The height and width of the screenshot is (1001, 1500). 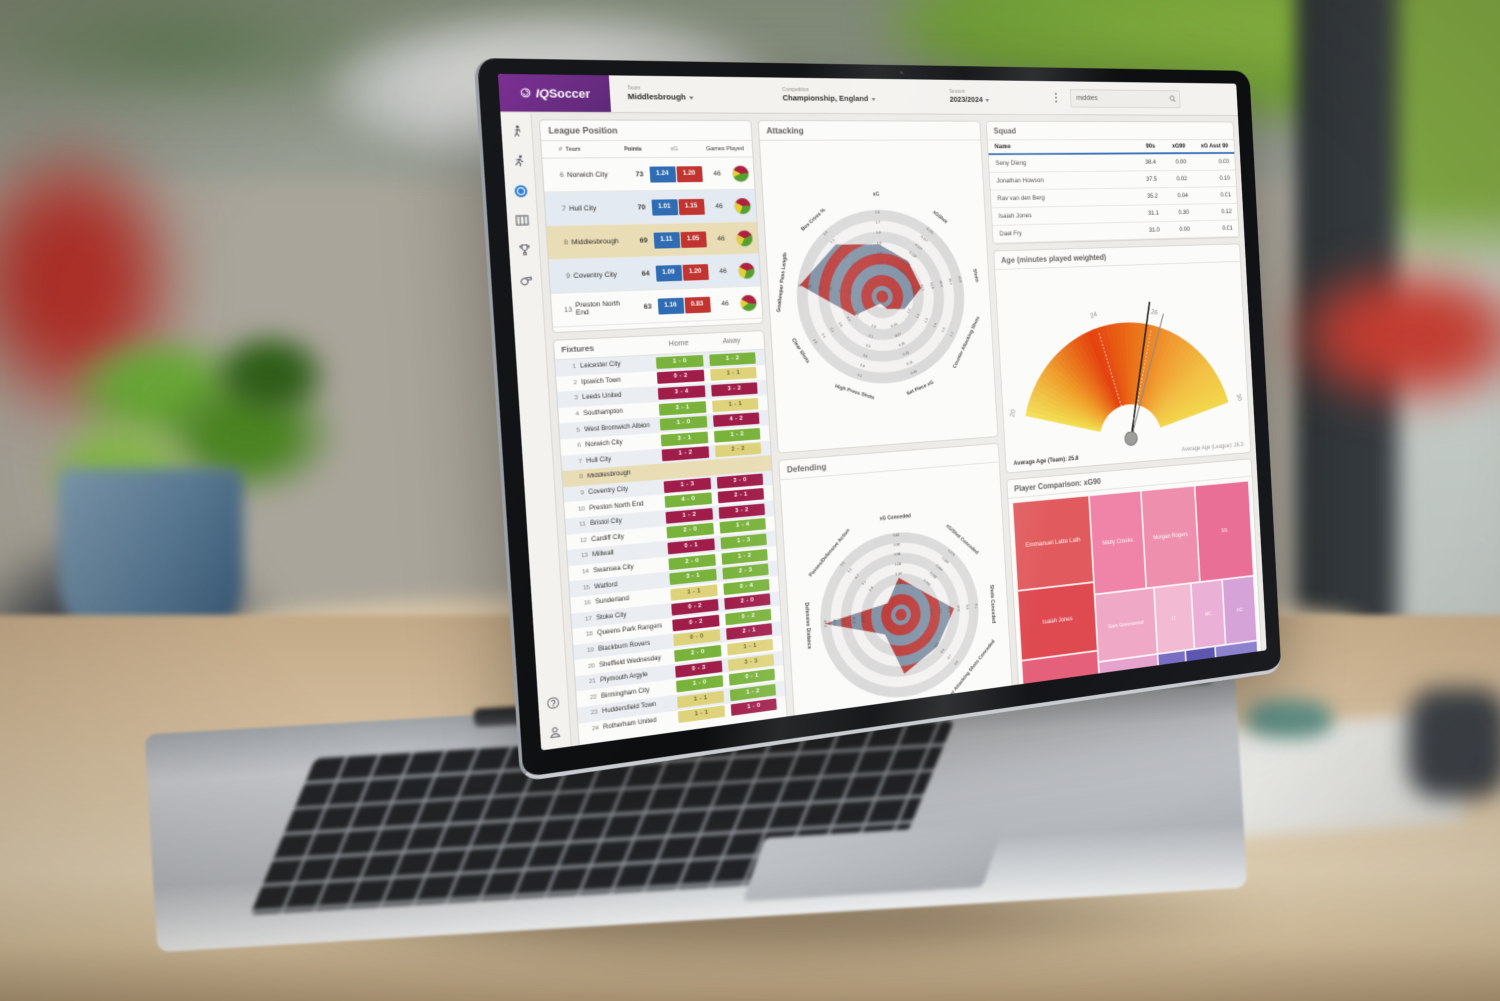 I want to click on radar-tick-label: 43.4, so click(x=844, y=621).